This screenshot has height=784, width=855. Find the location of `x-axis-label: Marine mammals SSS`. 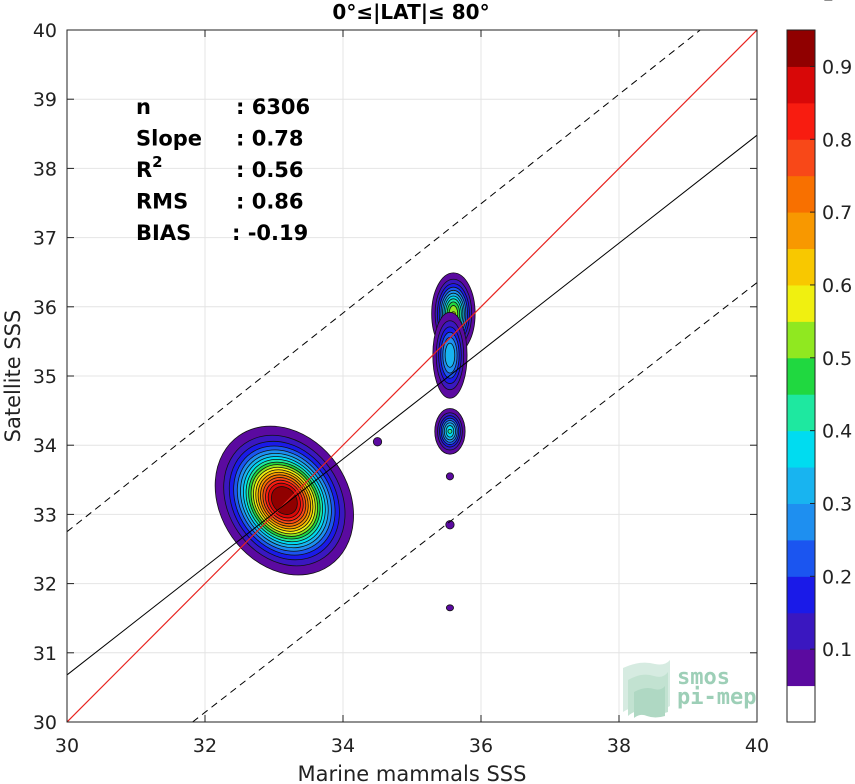

x-axis-label: Marine mammals SSS is located at coordinates (412, 773).